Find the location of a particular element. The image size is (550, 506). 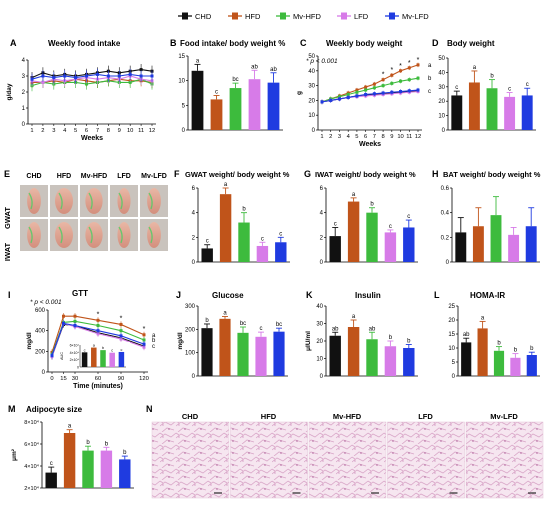

column-label: HFD is located at coordinates (64, 176).